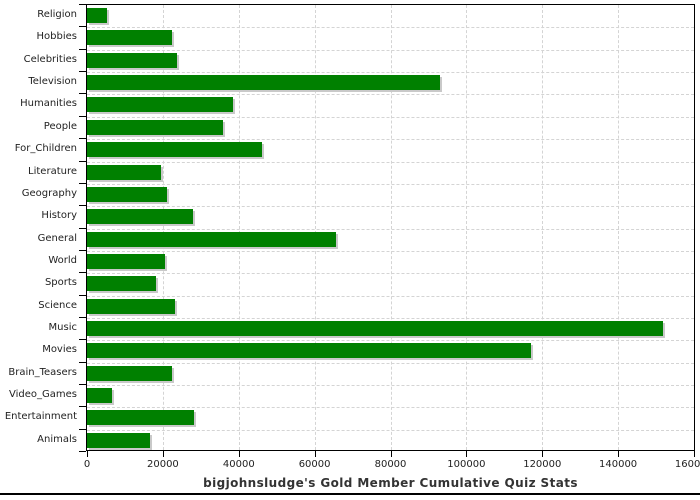  What do you see at coordinates (100, 395) in the screenshot?
I see `bar-video_games` at bounding box center [100, 395].